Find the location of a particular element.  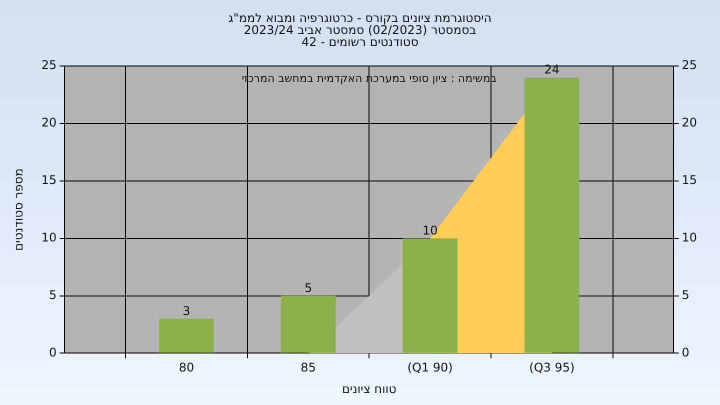

data-label: 24 is located at coordinates (552, 69).